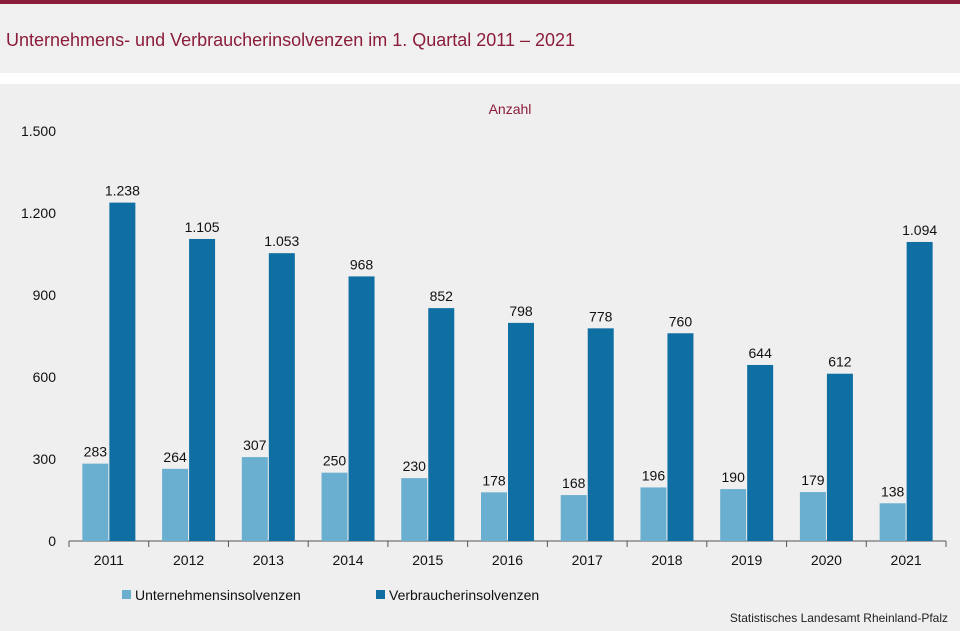 The height and width of the screenshot is (631, 960). Describe the element at coordinates (281, 241) in the screenshot. I see `data-label: 1.053` at that location.